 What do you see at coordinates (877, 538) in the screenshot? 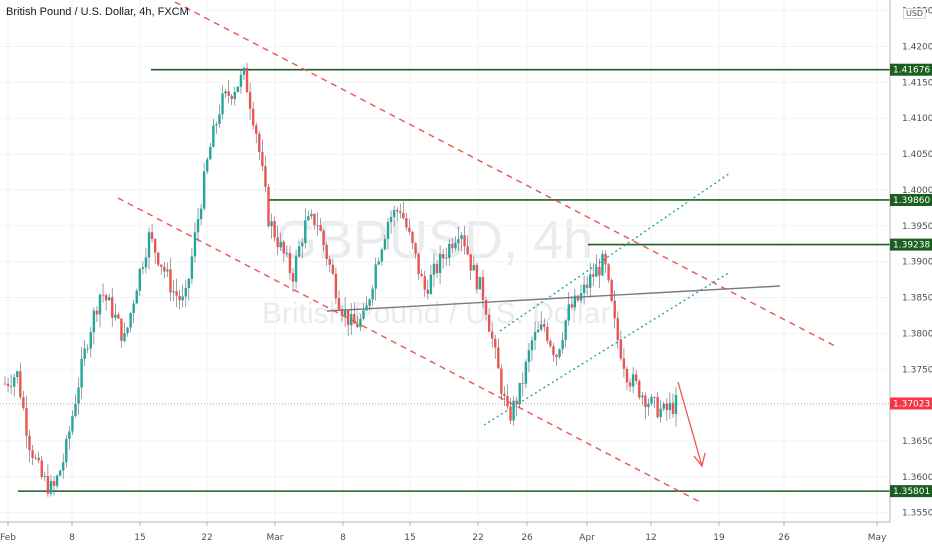
I see `x-tick-label: May` at bounding box center [877, 538].